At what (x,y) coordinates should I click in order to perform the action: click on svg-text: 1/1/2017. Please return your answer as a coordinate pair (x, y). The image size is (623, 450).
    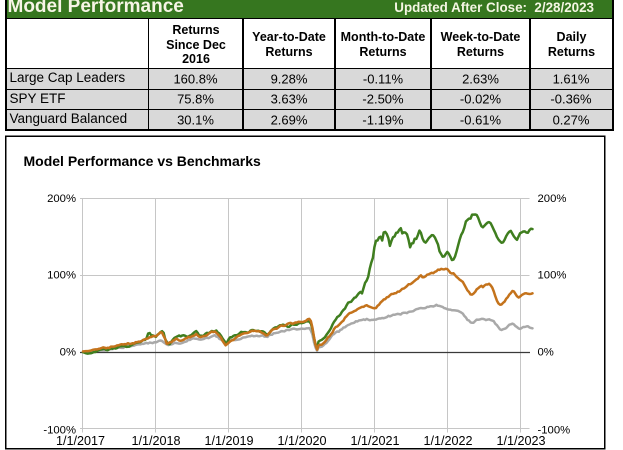
    Looking at the image, I should click on (80, 441).